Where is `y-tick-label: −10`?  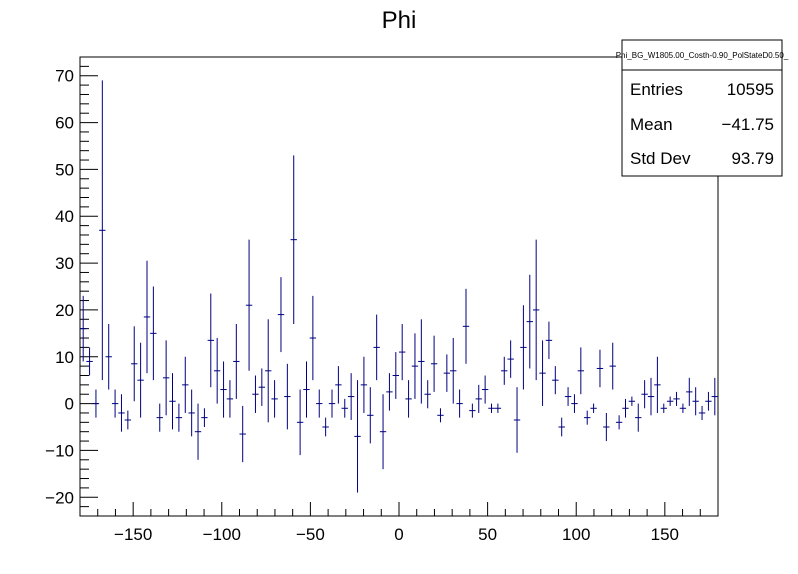 y-tick-label: −10 is located at coordinates (59, 450).